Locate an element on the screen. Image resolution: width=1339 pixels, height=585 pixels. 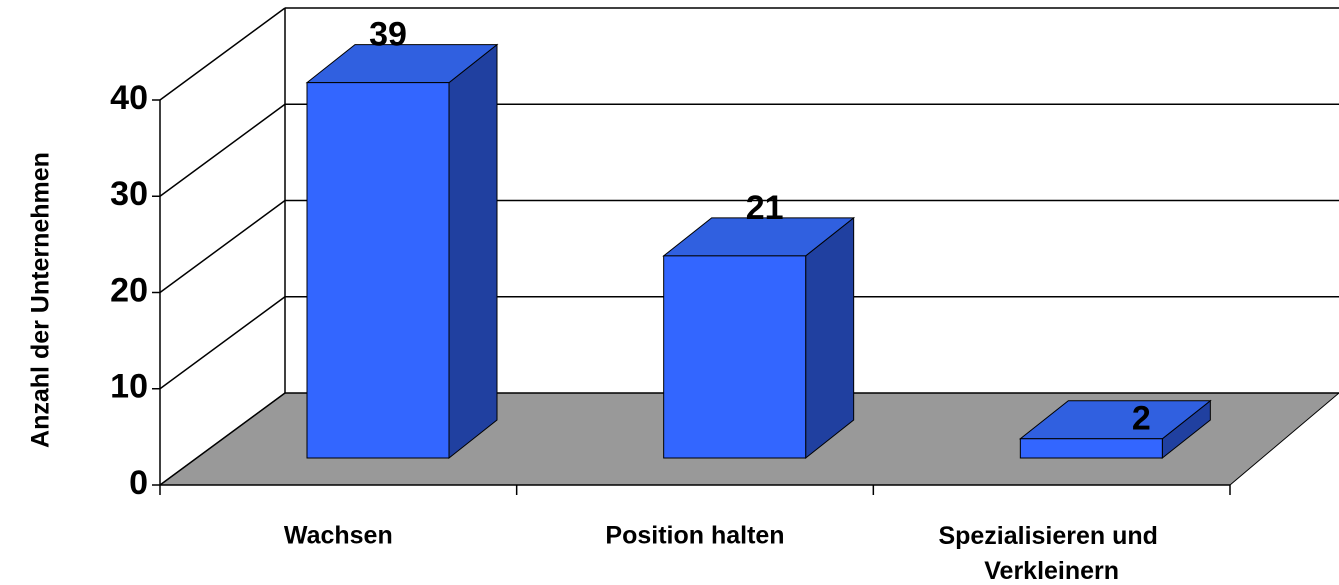
x-tick-label: Wachsen is located at coordinates (338, 536).